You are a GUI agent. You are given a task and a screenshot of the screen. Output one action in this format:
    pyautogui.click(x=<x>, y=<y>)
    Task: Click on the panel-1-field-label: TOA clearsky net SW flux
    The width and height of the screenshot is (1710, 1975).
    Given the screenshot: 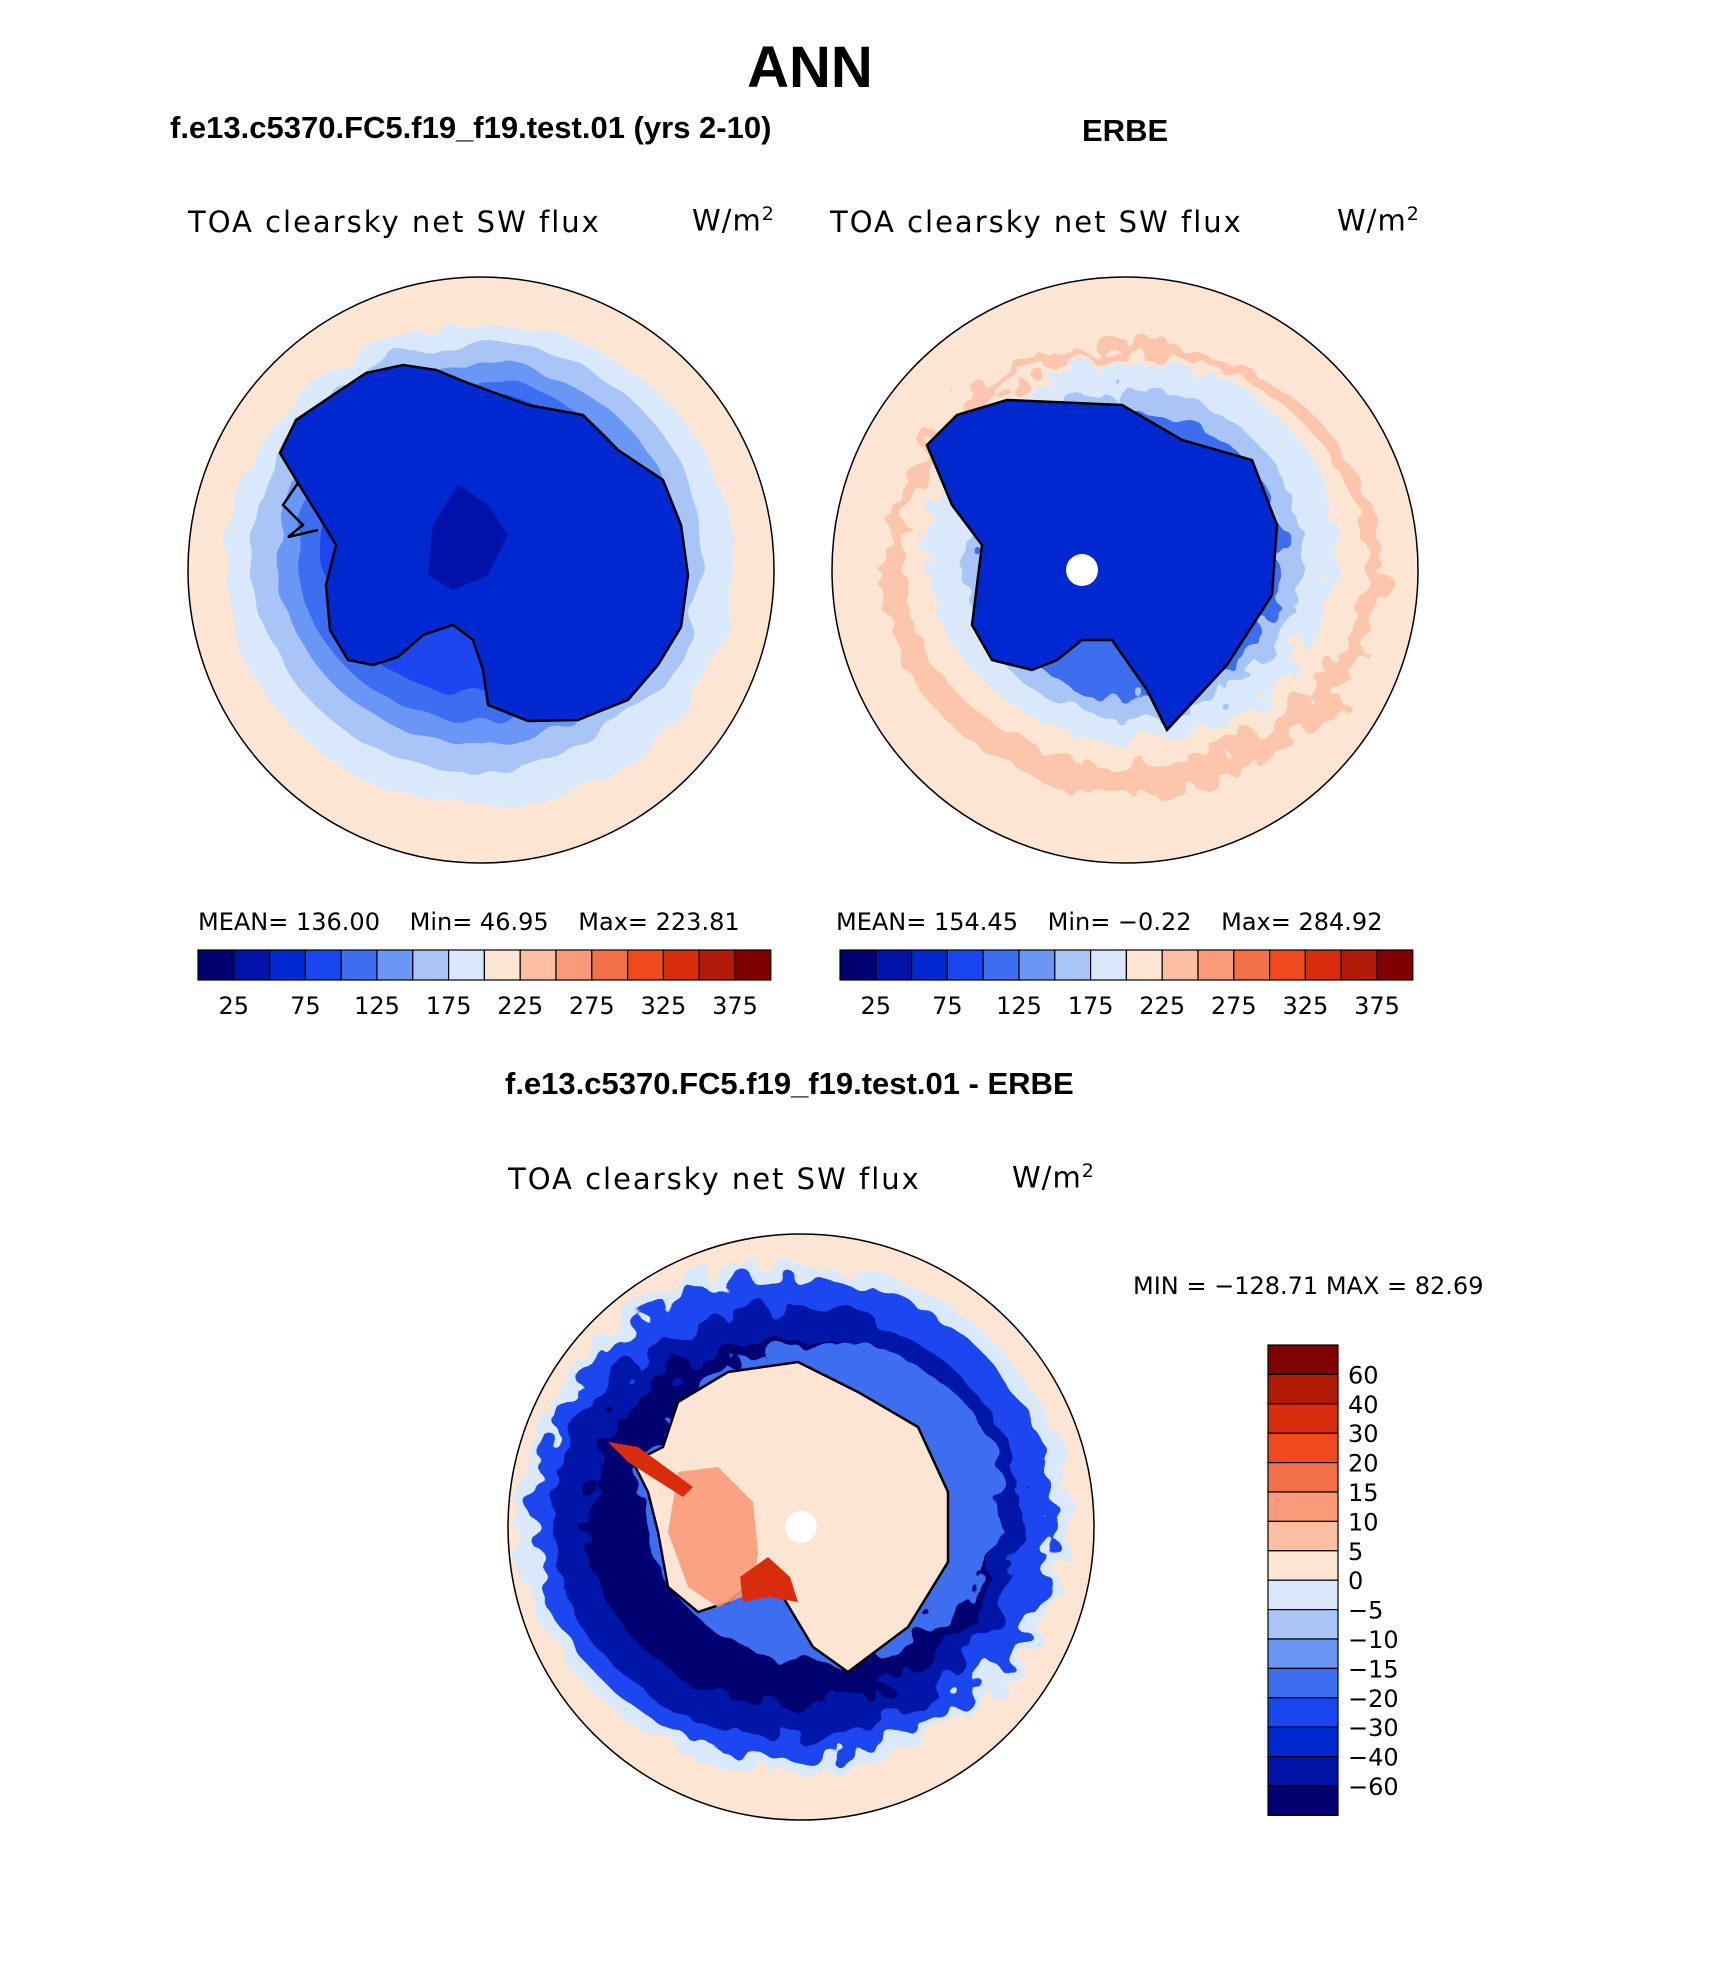 What is the action you would take?
    pyautogui.click(x=394, y=222)
    